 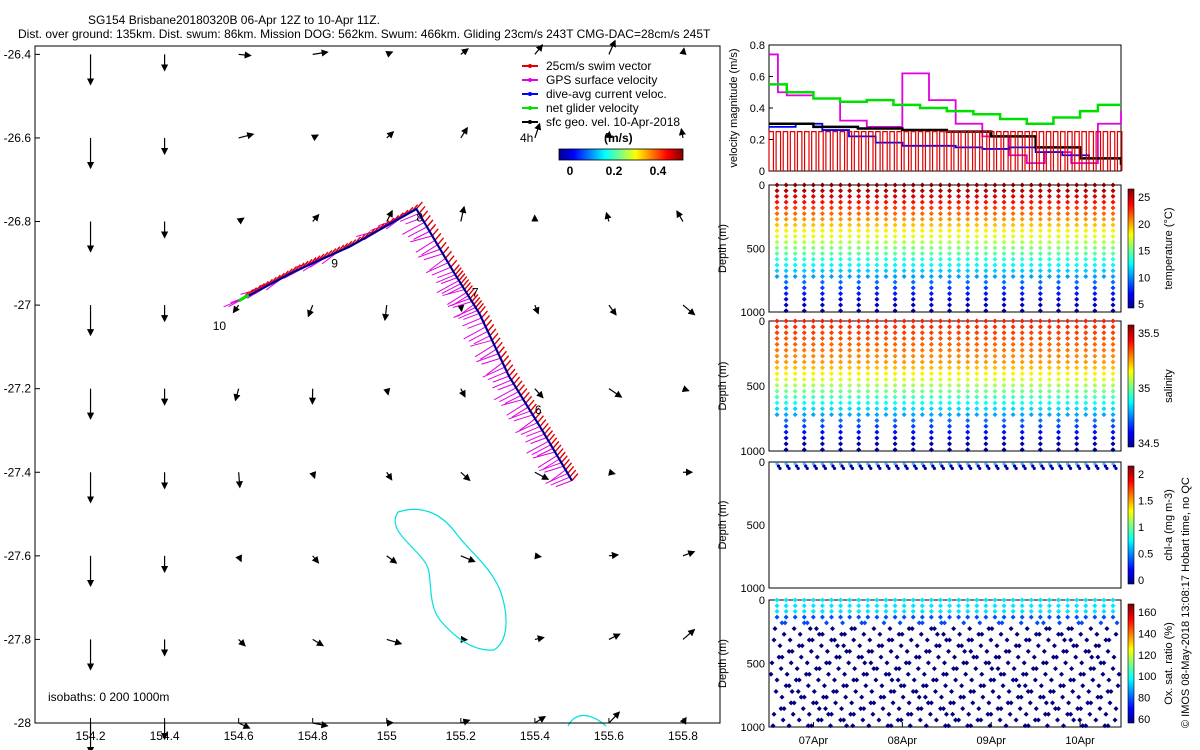 What do you see at coordinates (475, 293) in the screenshot?
I see `track-time-label: 7` at bounding box center [475, 293].